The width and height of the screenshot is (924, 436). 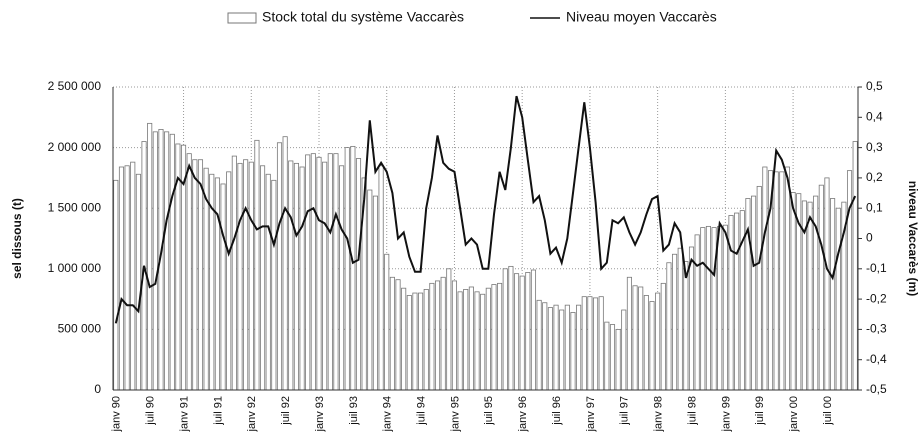 I want to click on x-tick-label: juil 94, so click(x=422, y=411).